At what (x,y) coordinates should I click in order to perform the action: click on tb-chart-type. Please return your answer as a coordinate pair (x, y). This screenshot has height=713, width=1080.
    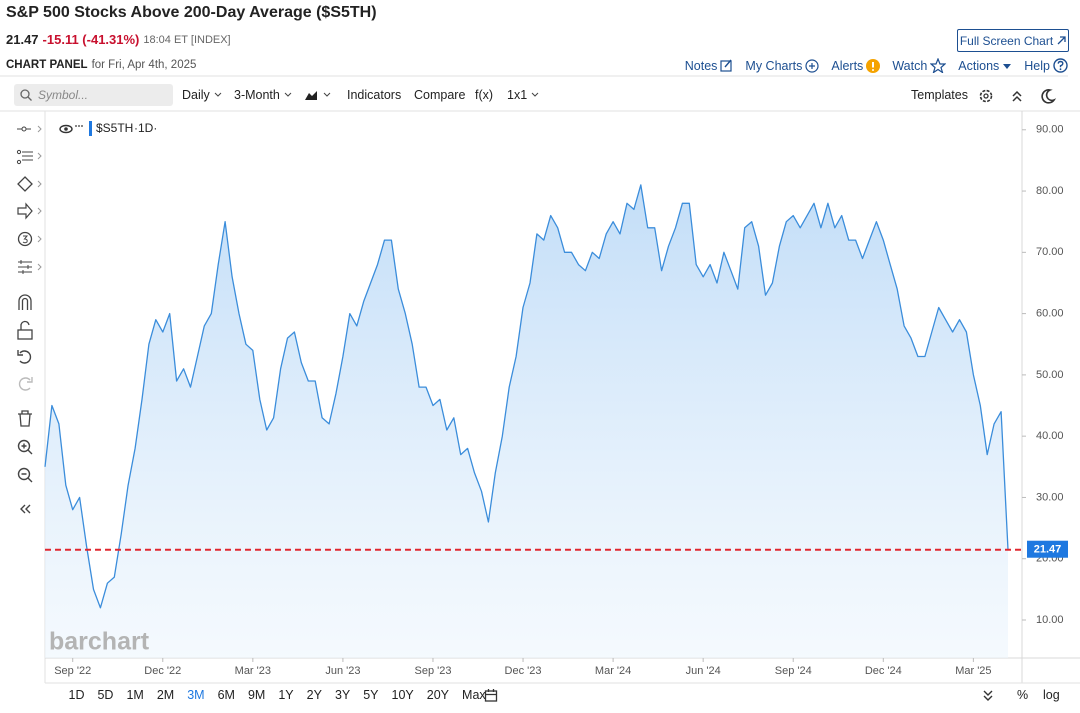
    Looking at the image, I should click on (318, 95).